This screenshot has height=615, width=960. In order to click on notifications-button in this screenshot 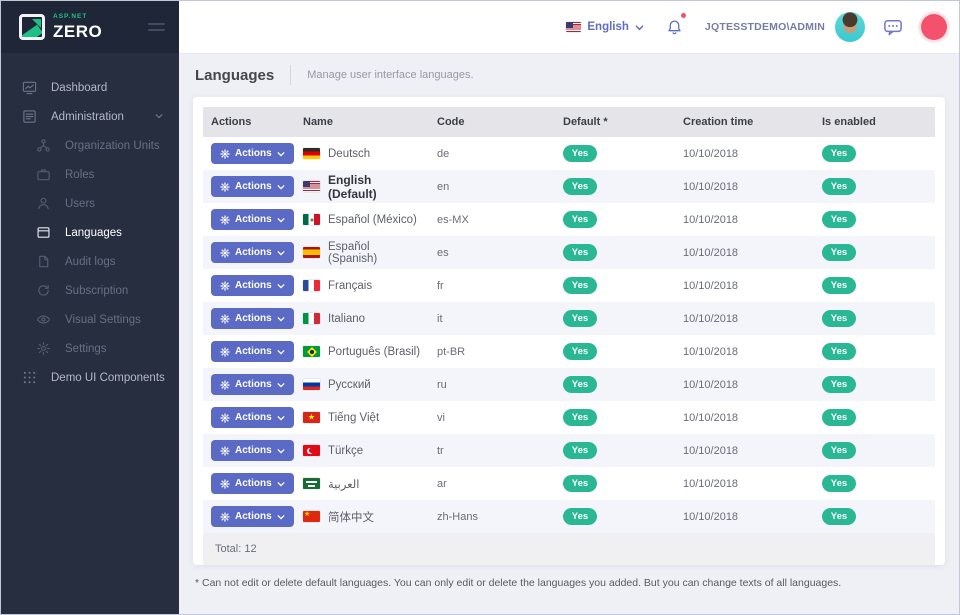, I will do `click(674, 25)`.